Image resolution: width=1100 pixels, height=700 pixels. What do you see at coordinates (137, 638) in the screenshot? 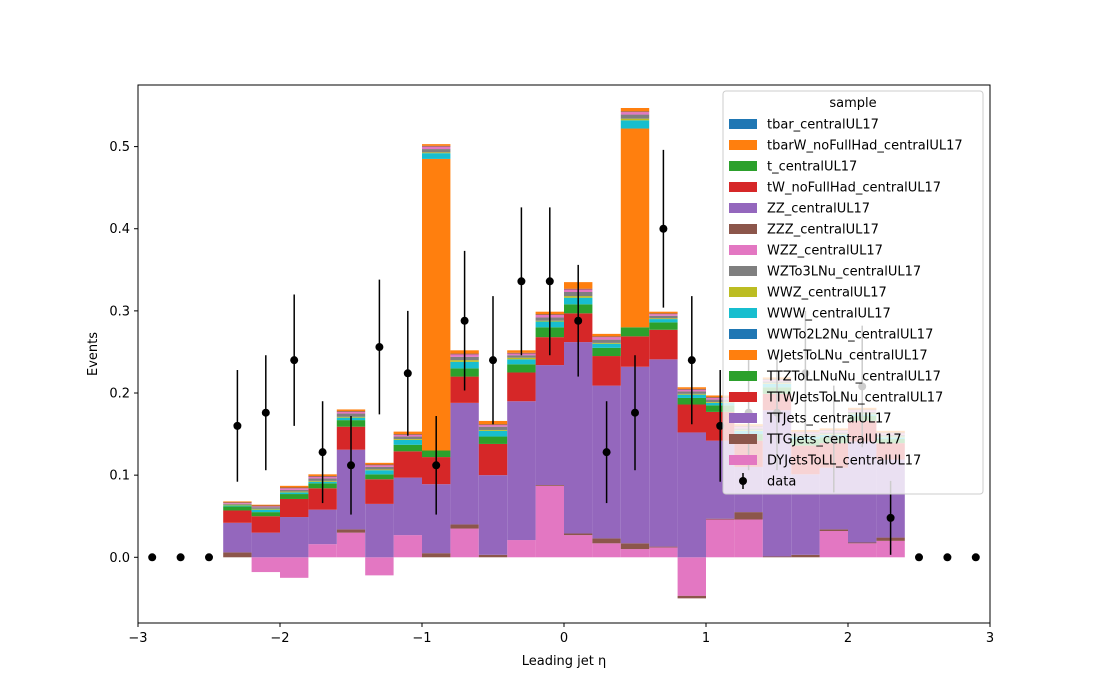
I see `x-tick-label: −3` at bounding box center [137, 638].